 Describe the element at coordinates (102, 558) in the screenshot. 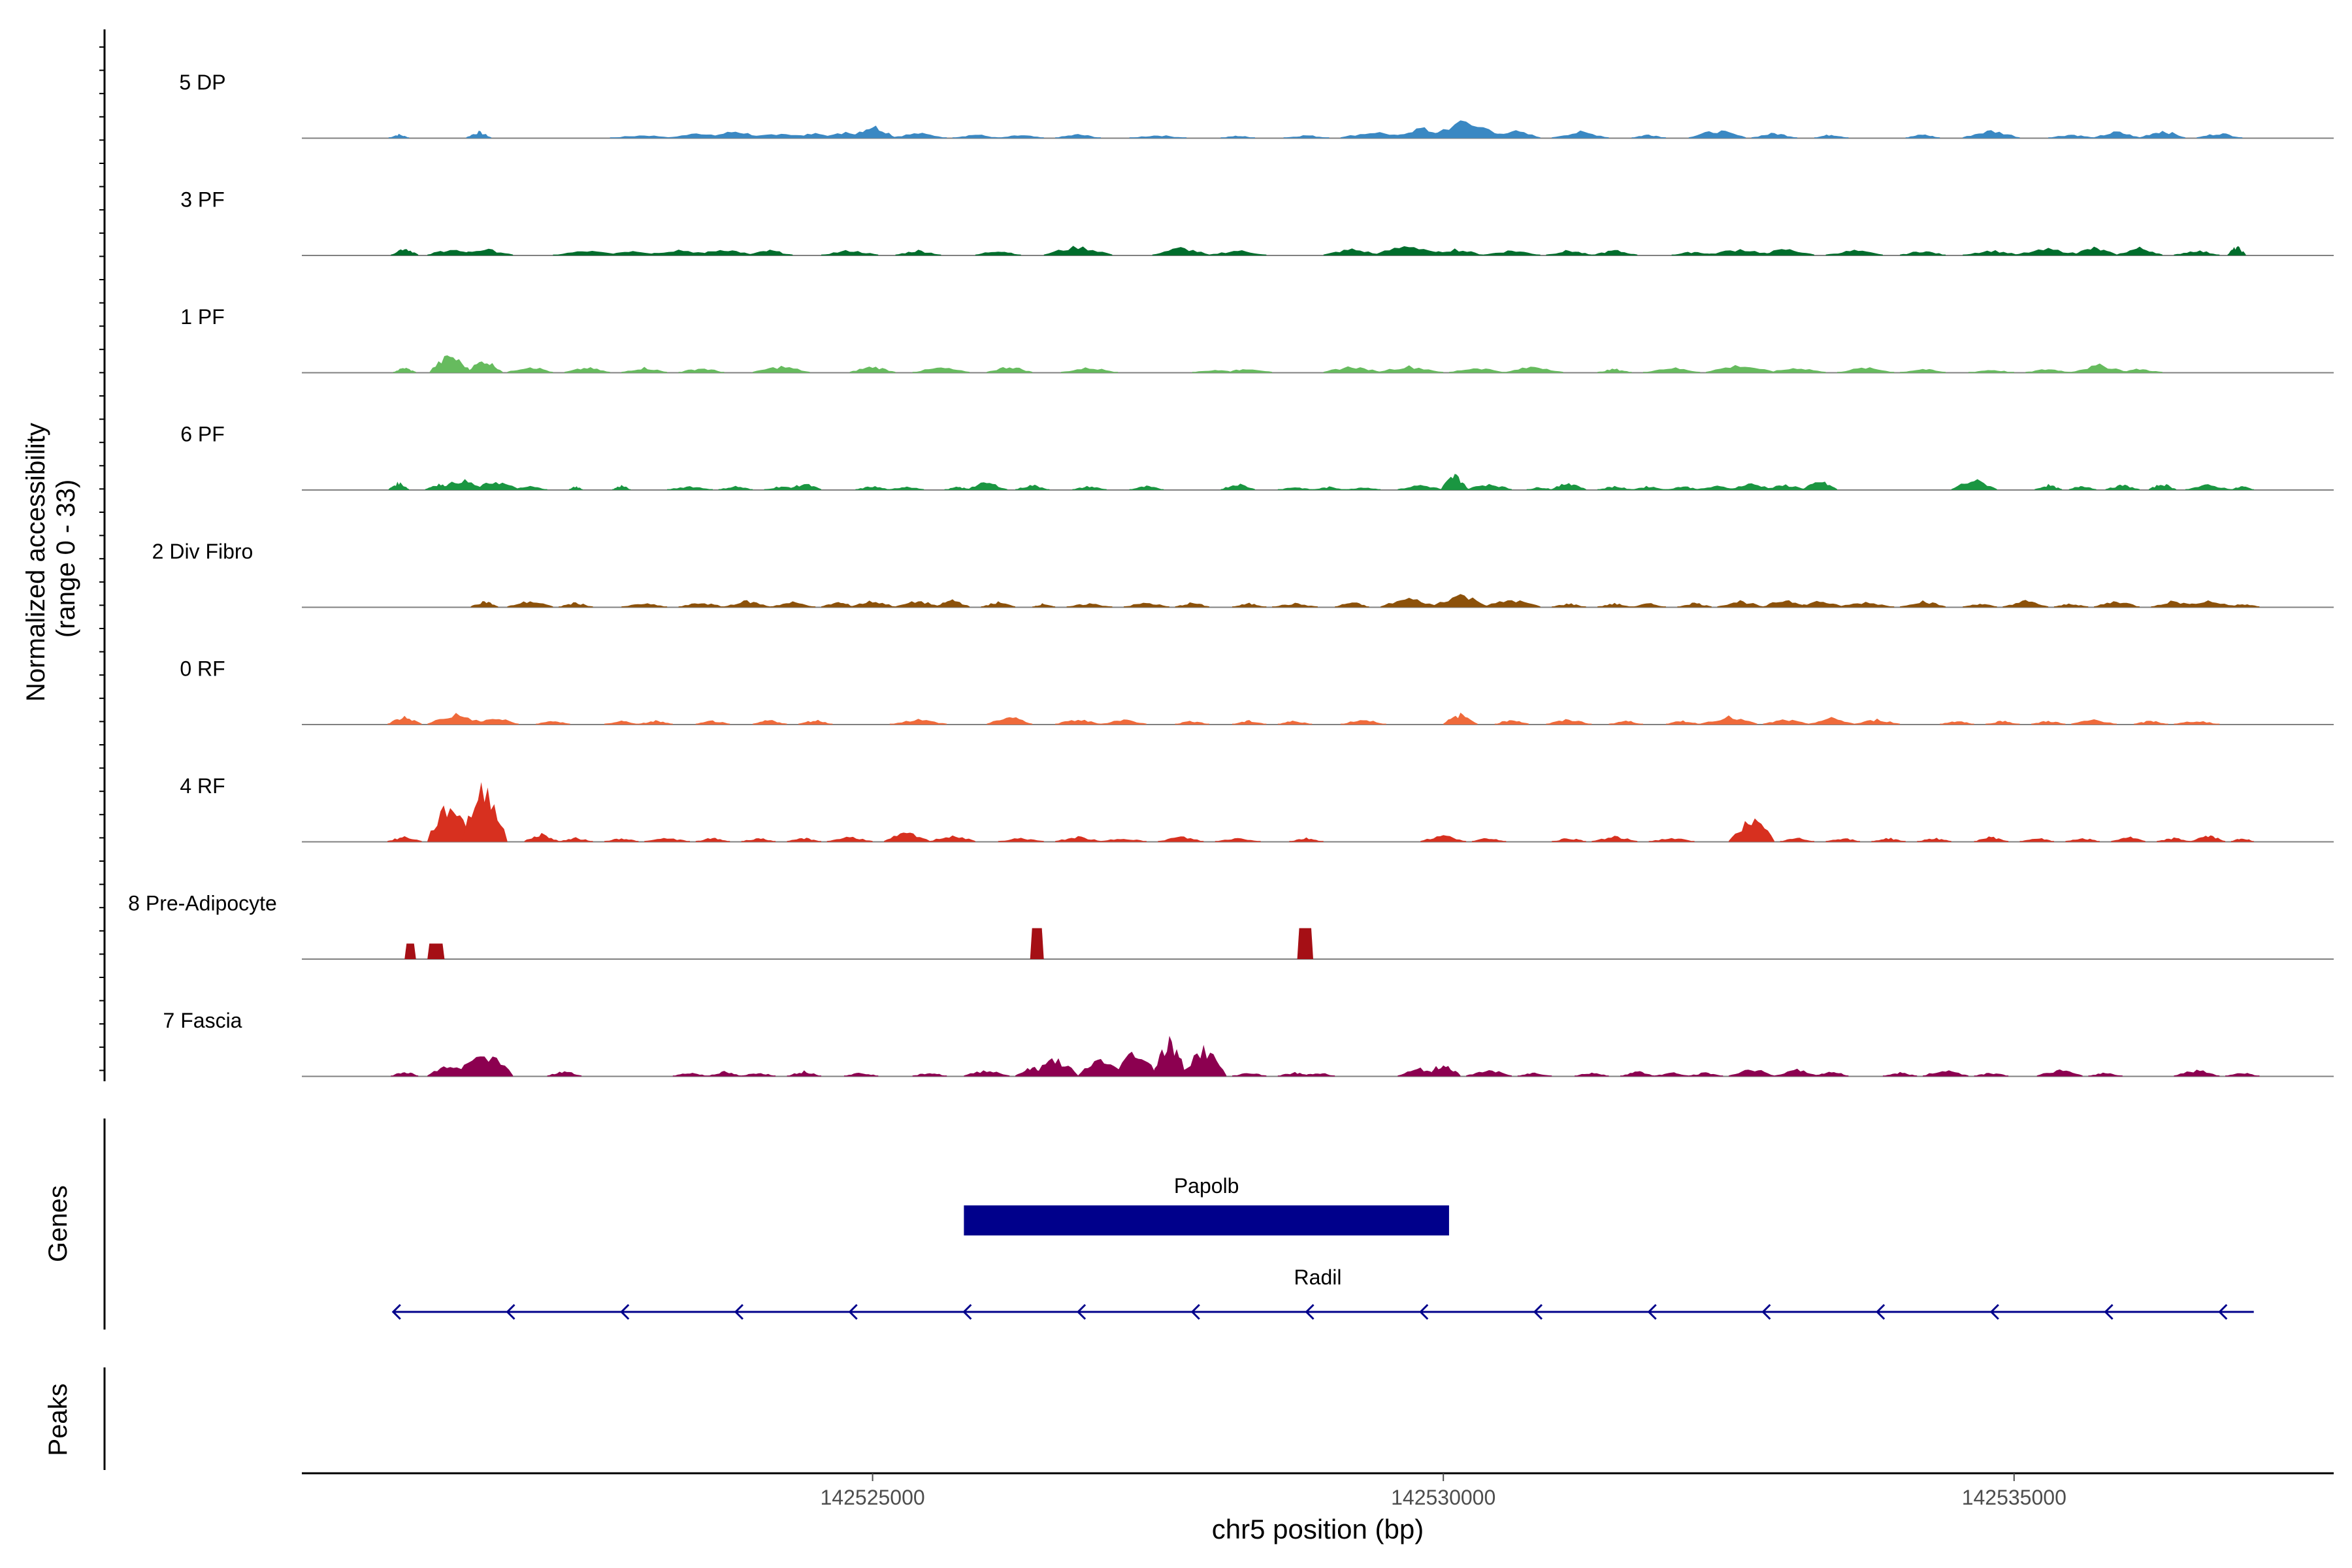

I see `coverage-y-axis-ticks` at that location.